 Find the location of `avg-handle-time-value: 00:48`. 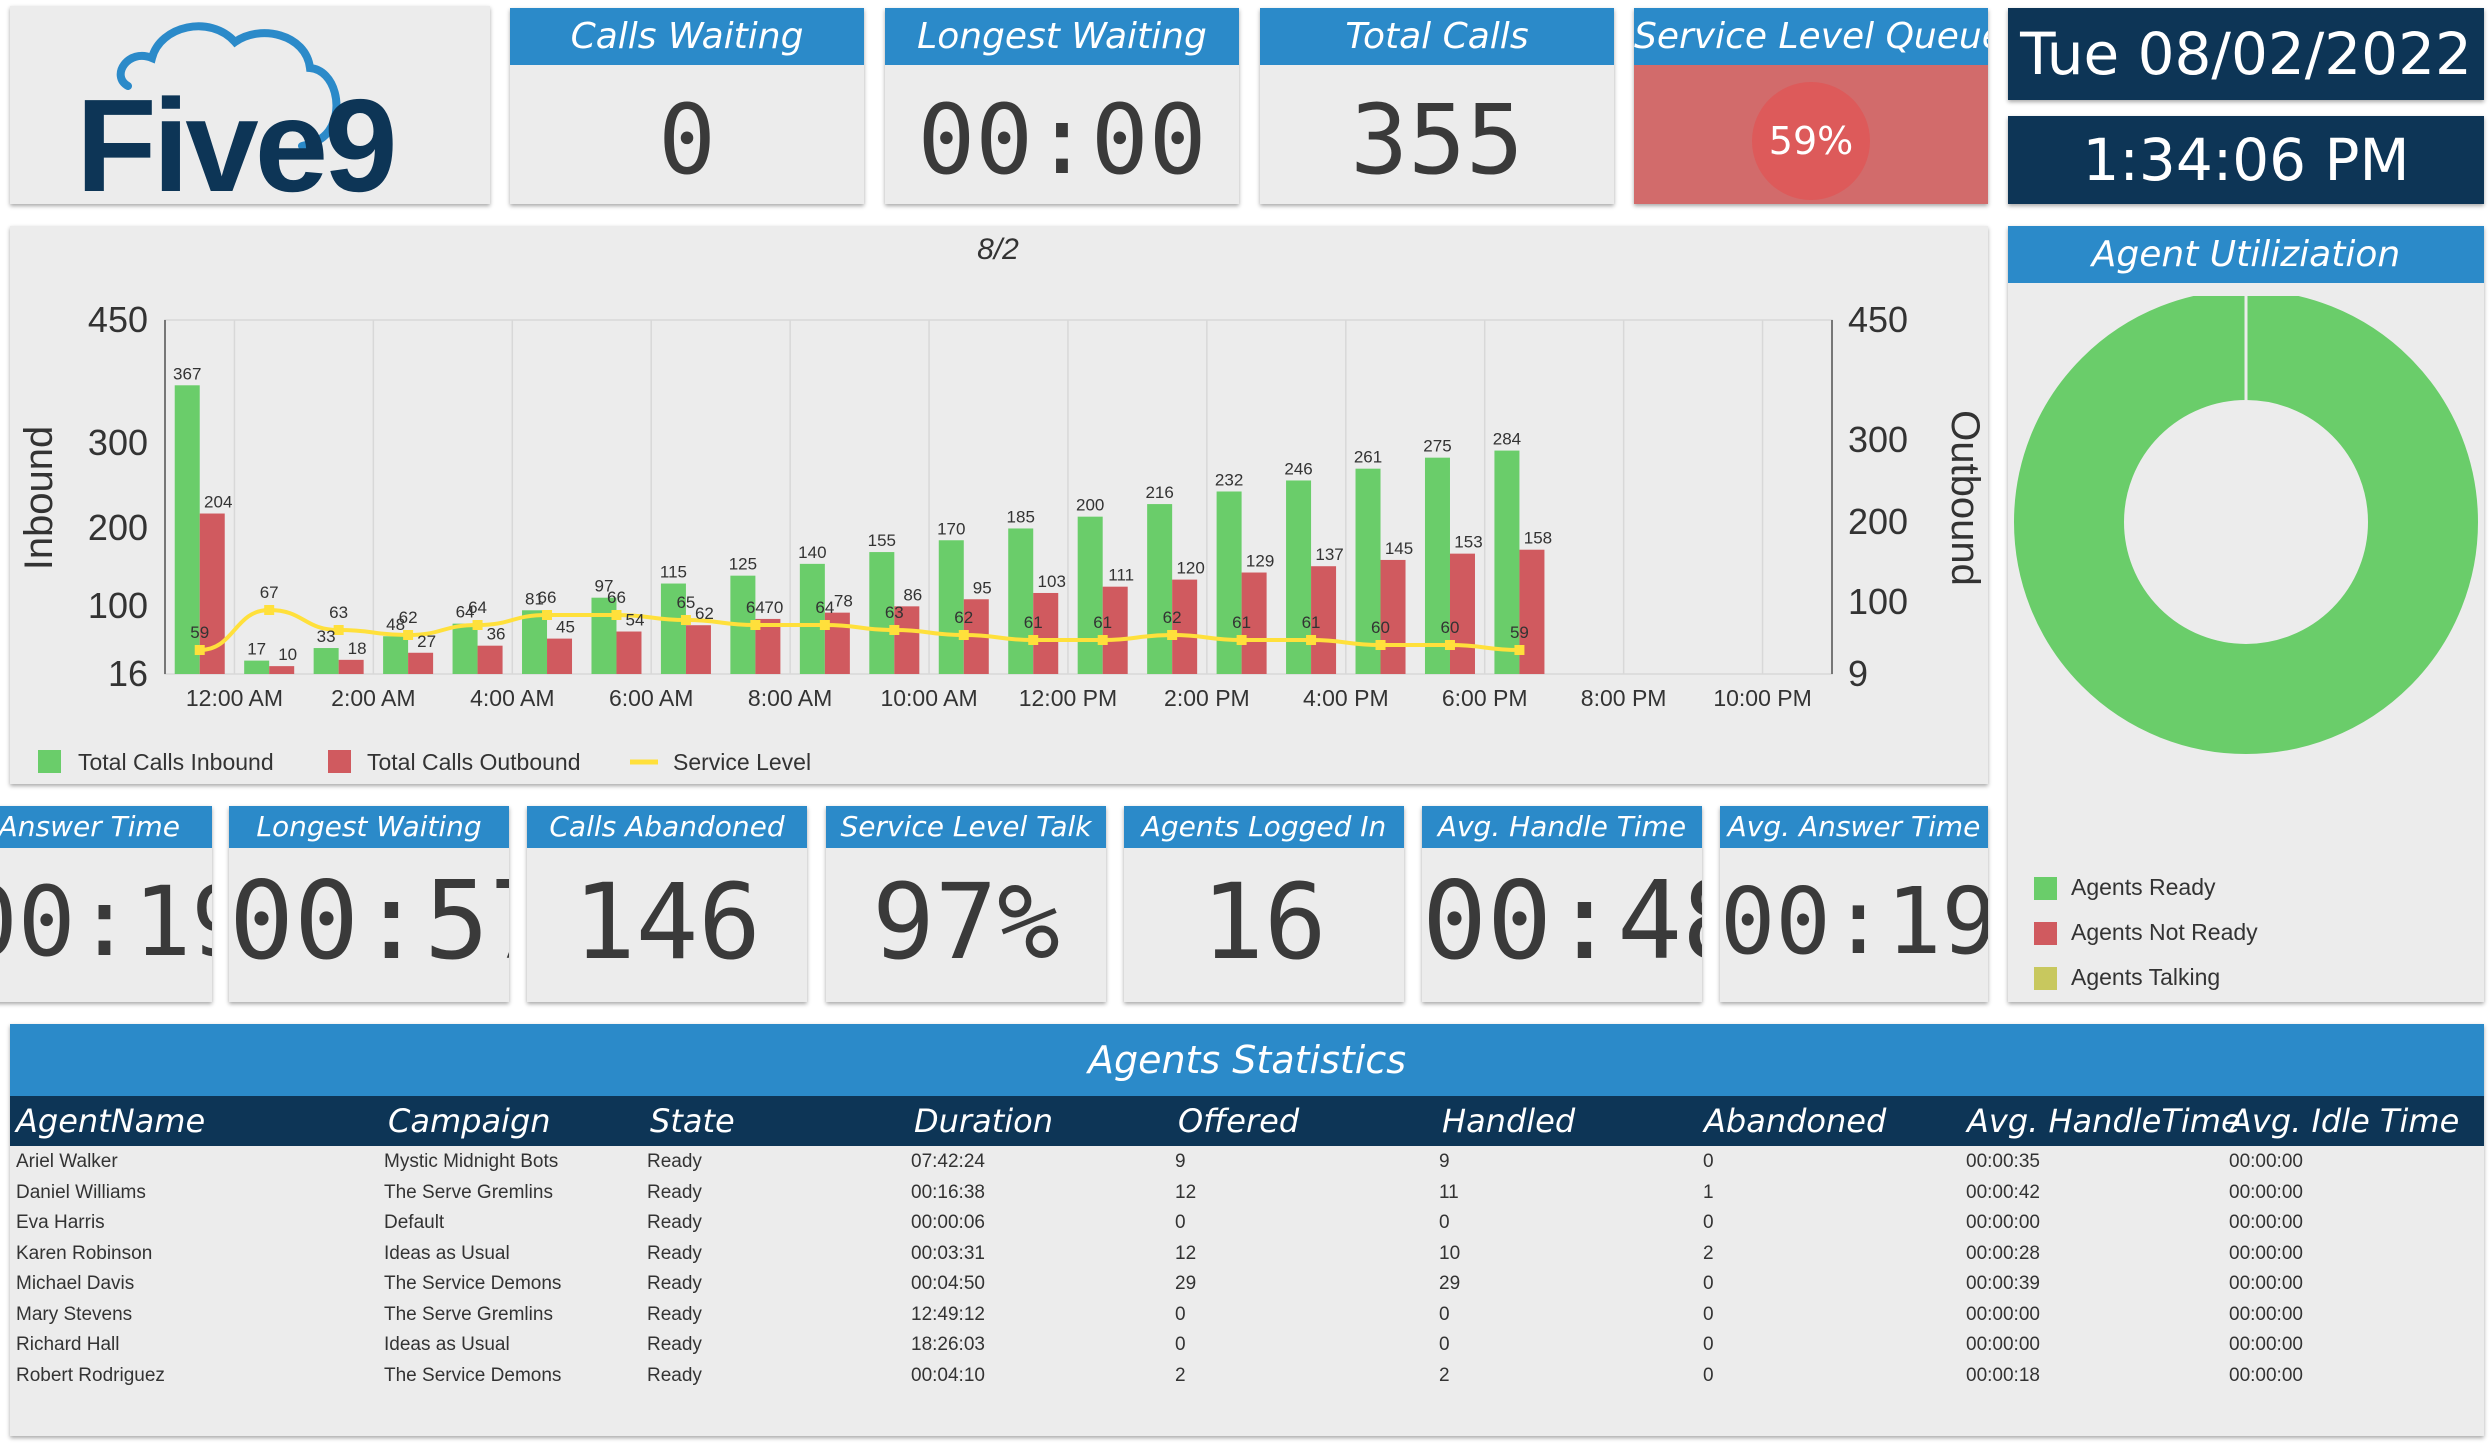

avg-handle-time-value: 00:48 is located at coordinates (1562, 921).